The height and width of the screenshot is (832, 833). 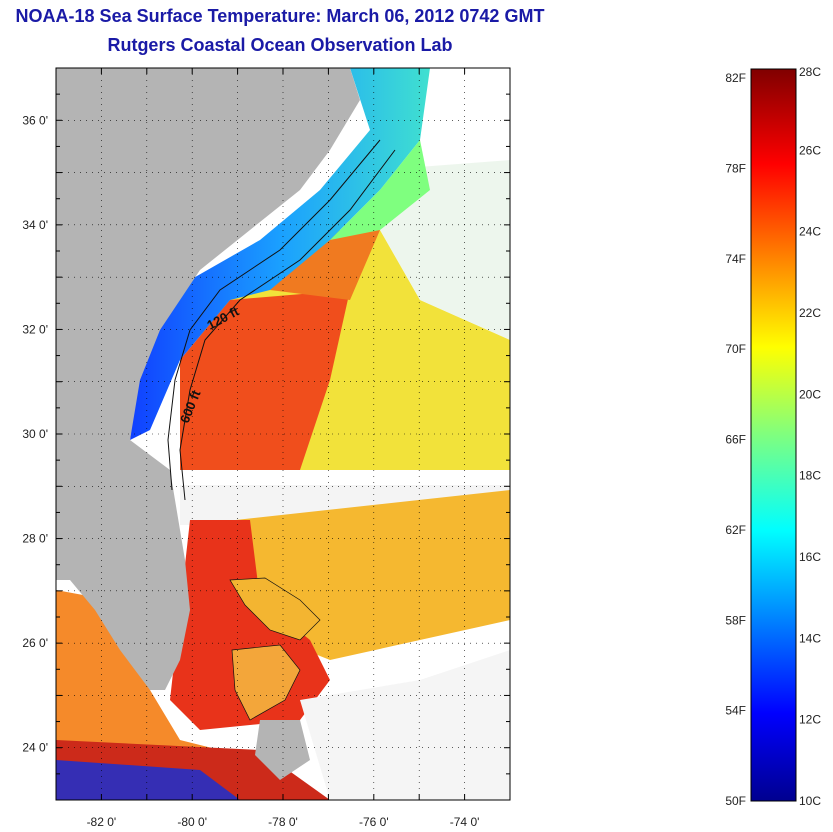 I want to click on shelf-edge-green, so click(x=380, y=190).